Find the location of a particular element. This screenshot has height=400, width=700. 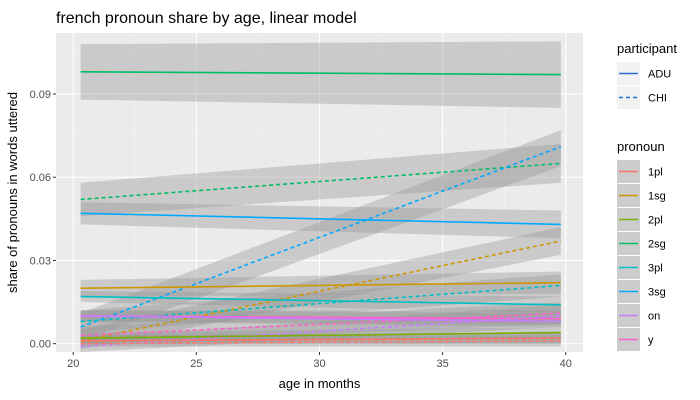

y-tick-label: 0.06 is located at coordinates (40, 178).